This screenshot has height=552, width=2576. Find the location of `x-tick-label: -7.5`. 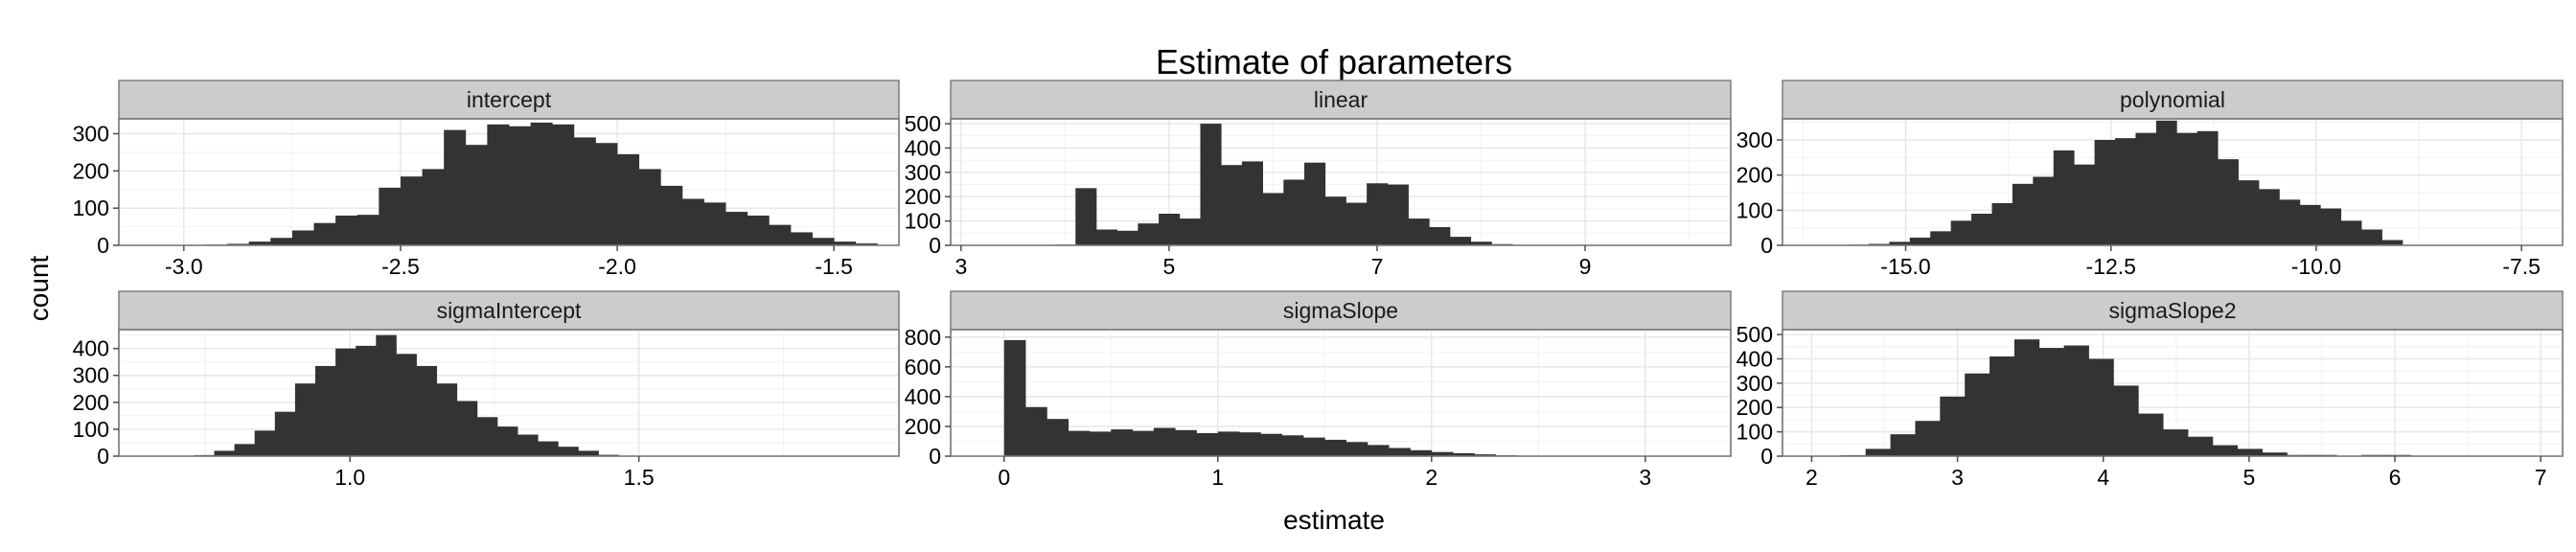

x-tick-label: -7.5 is located at coordinates (2521, 266).